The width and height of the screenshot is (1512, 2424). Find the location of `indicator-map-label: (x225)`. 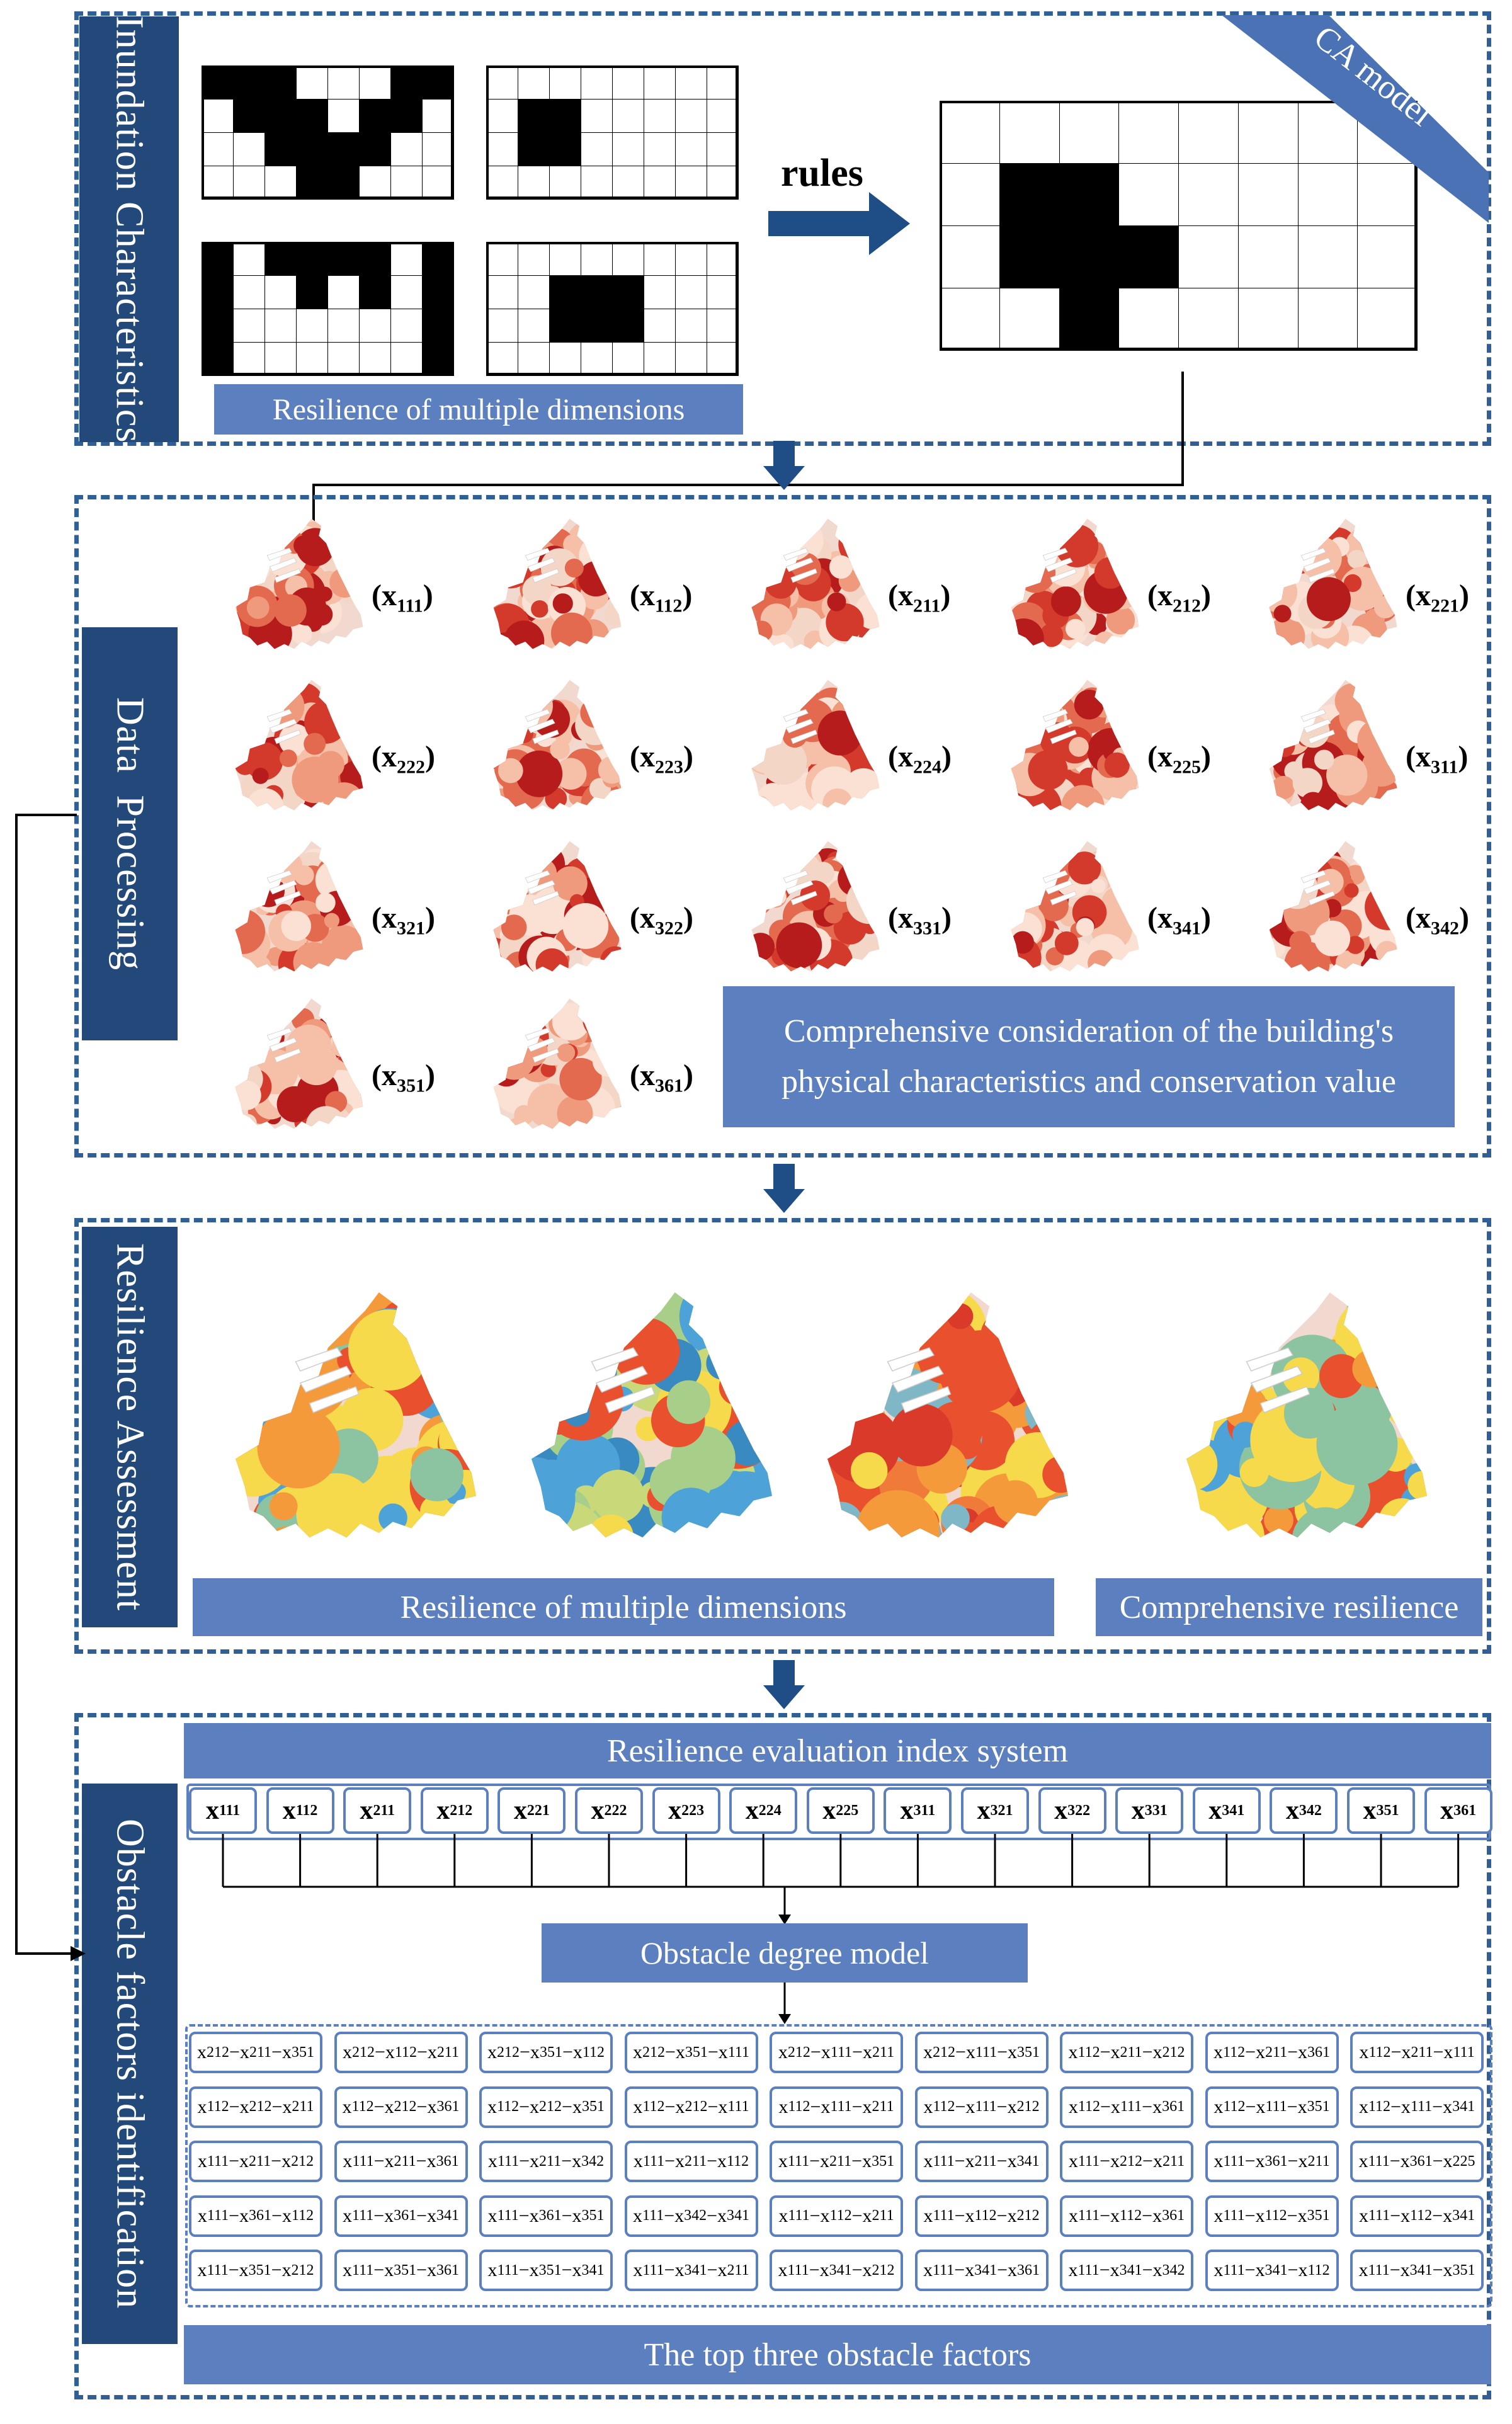

indicator-map-label: (x225) is located at coordinates (1179, 759).